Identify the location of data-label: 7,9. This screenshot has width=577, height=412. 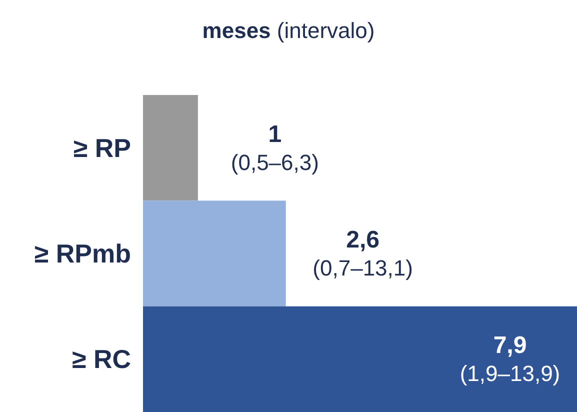
(510, 346).